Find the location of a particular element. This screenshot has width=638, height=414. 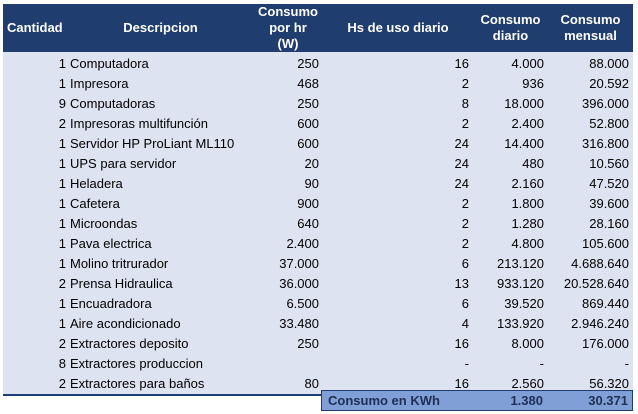

cell-consumo-diario: - is located at coordinates (510, 364).